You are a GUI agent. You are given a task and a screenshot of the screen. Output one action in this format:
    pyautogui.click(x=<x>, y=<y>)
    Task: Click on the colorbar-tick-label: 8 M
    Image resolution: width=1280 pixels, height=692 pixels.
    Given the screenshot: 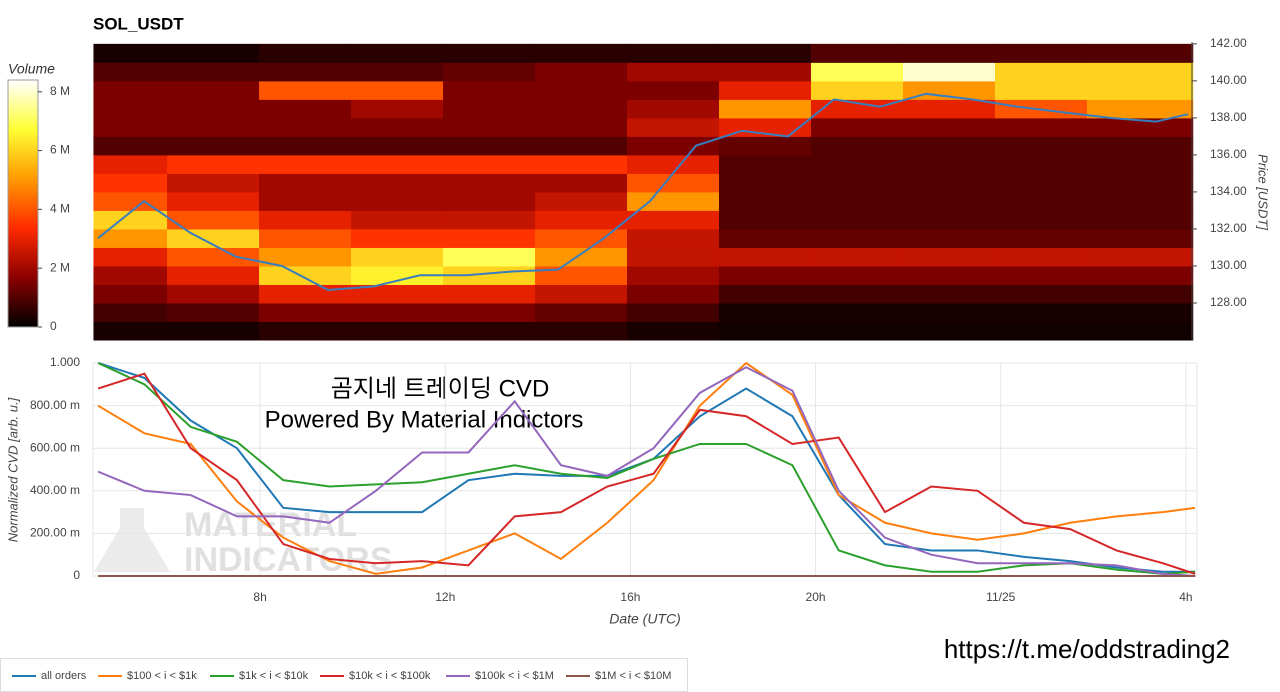 What is the action you would take?
    pyautogui.click(x=60, y=91)
    